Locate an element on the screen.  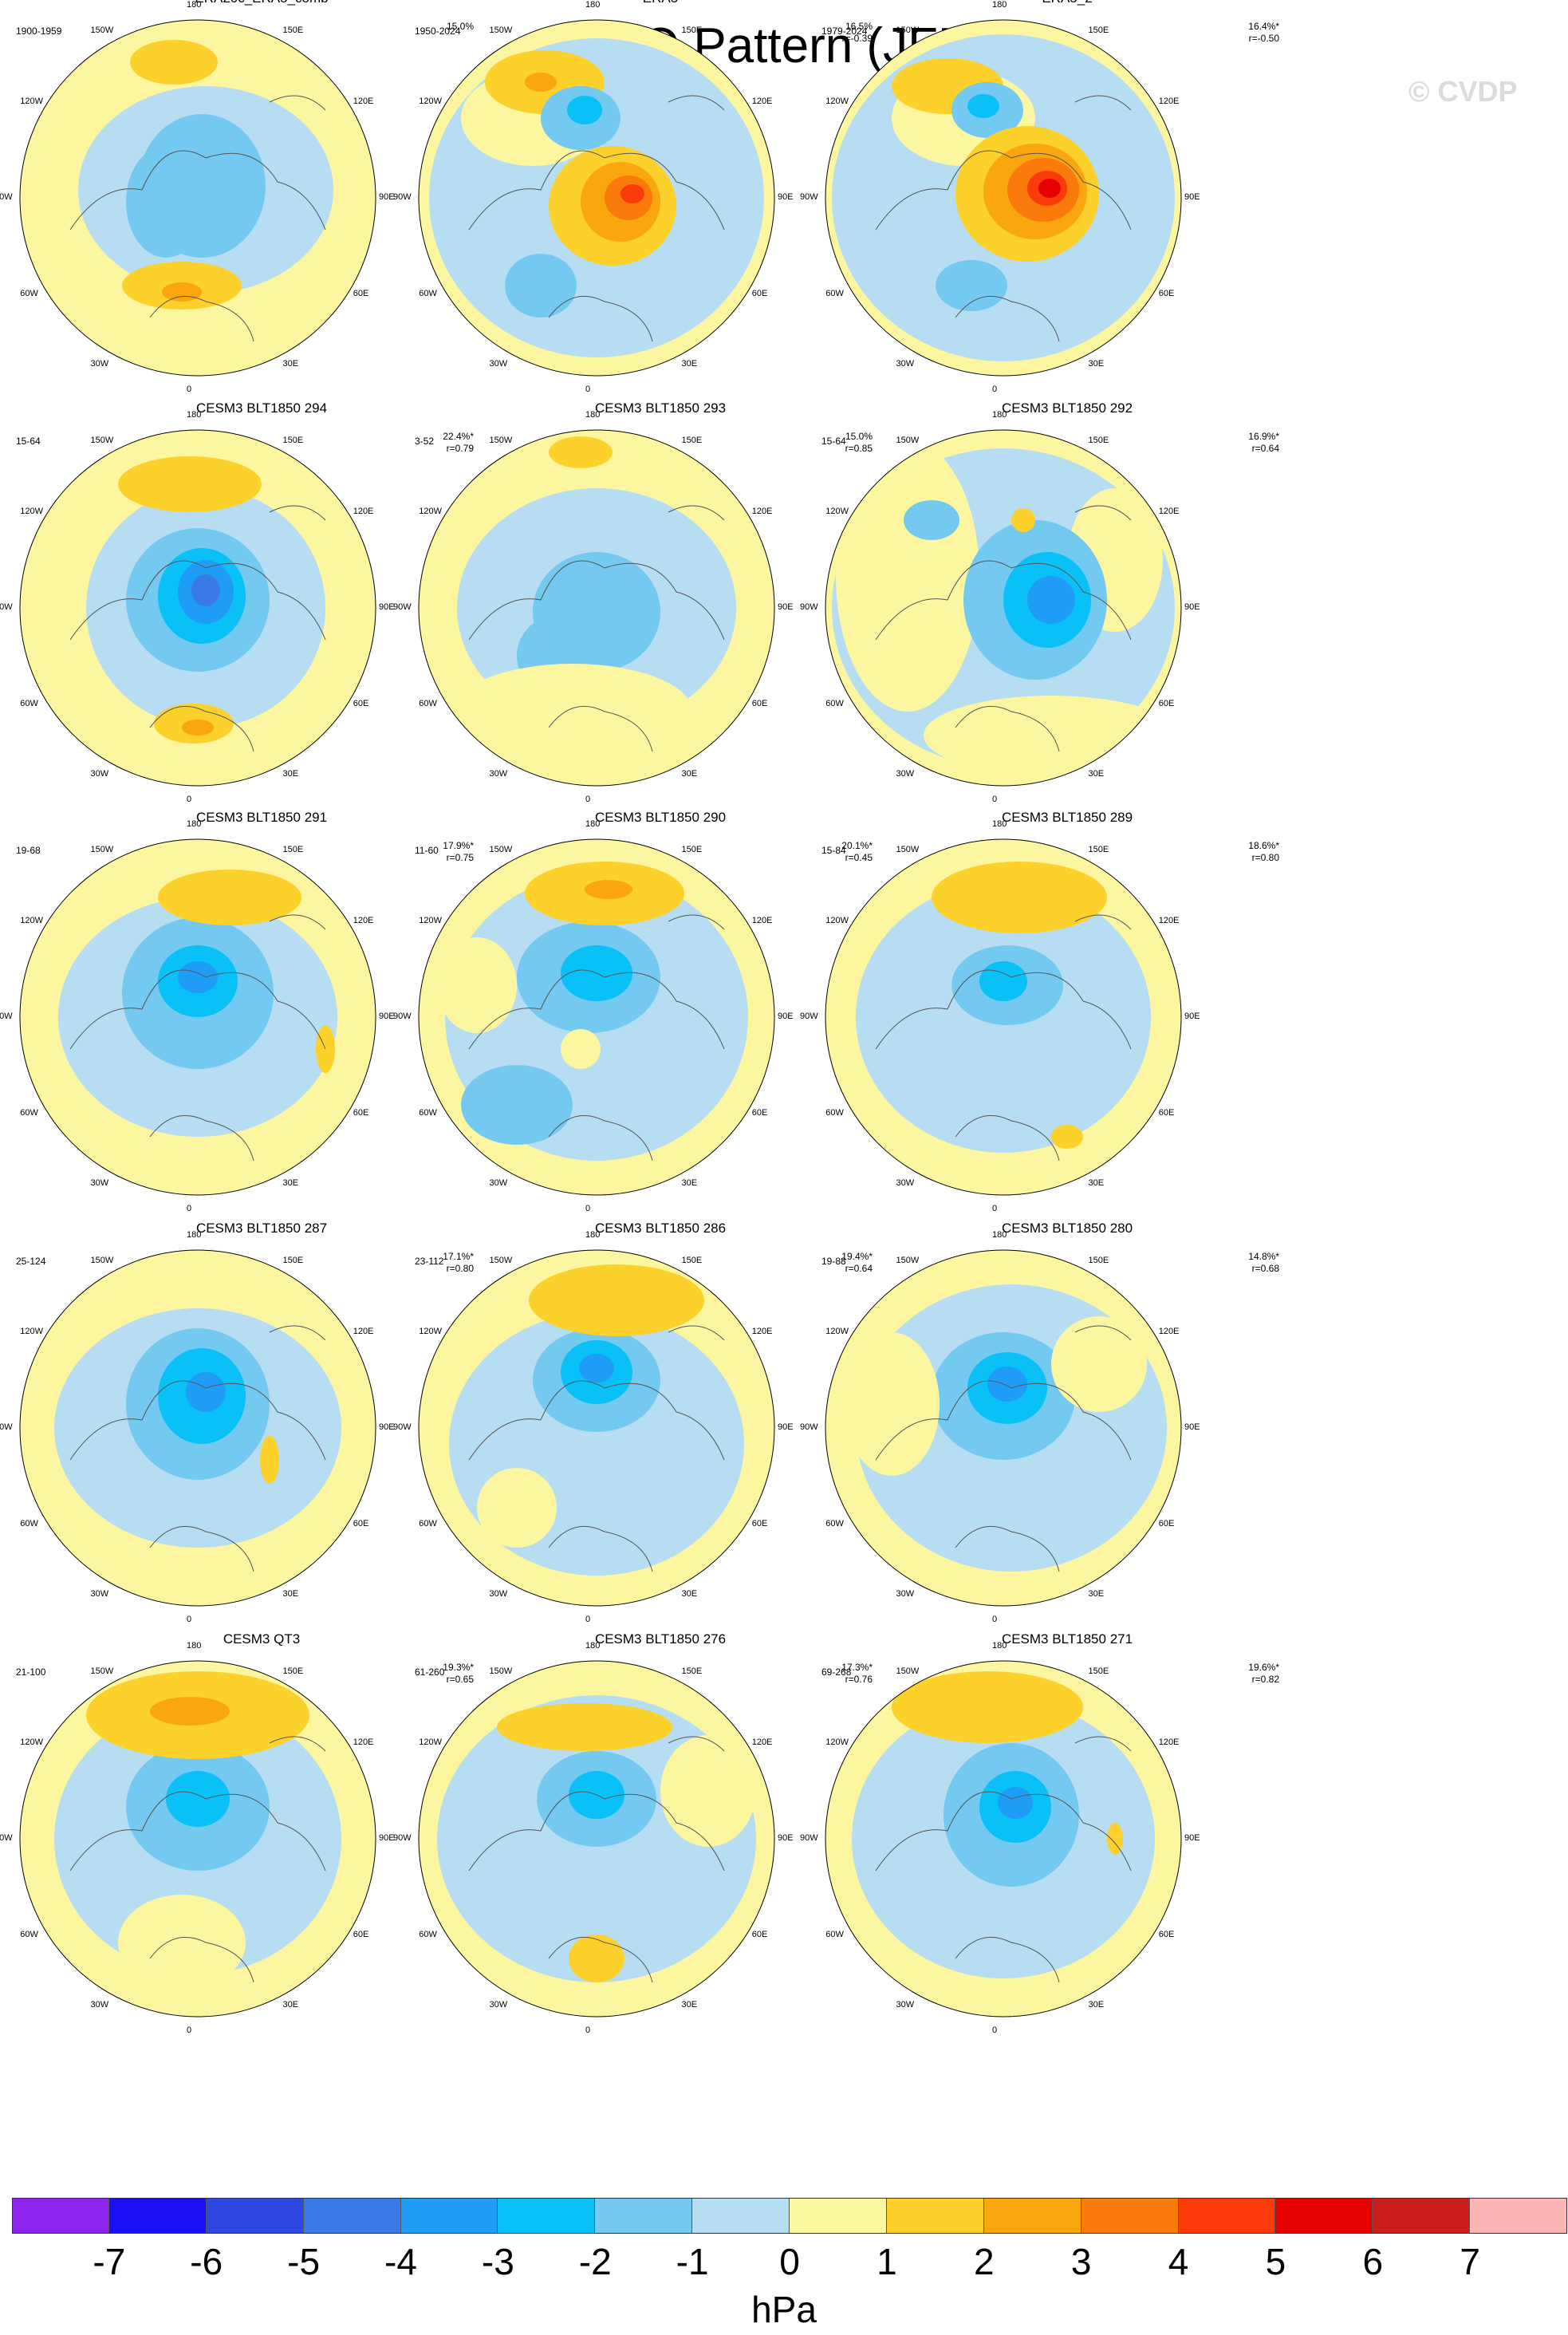
panel-variance-correlation: 16.9%* r=0.64 is located at coordinates (1264, 443).